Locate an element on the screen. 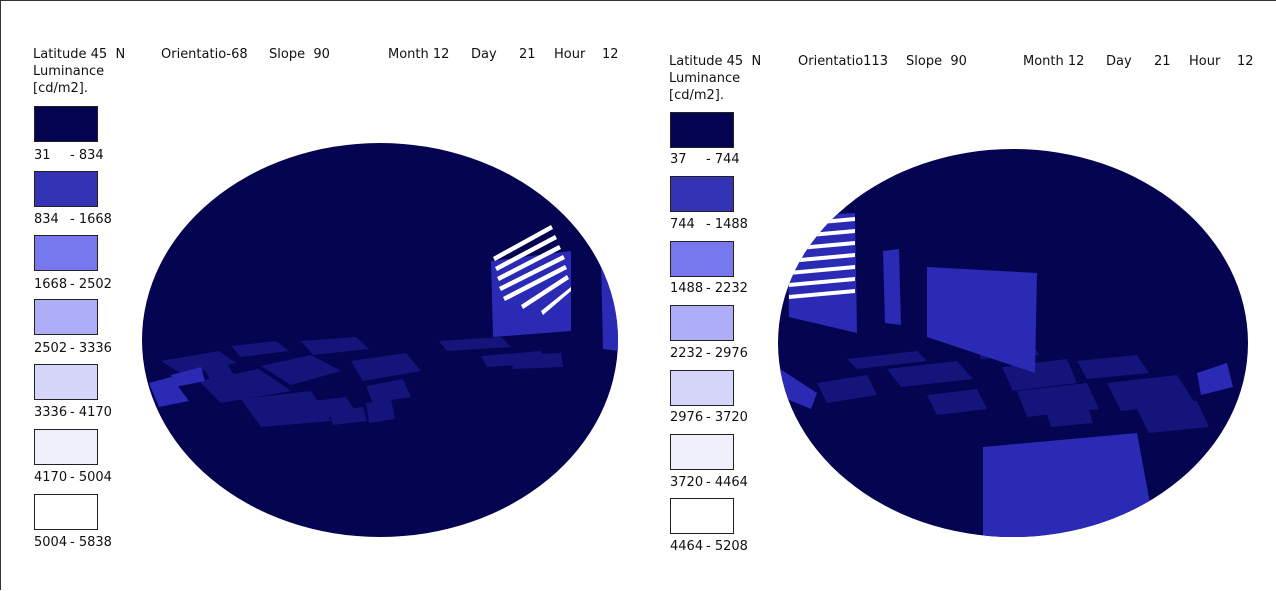  legend-to: - 3336 is located at coordinates (91, 348).